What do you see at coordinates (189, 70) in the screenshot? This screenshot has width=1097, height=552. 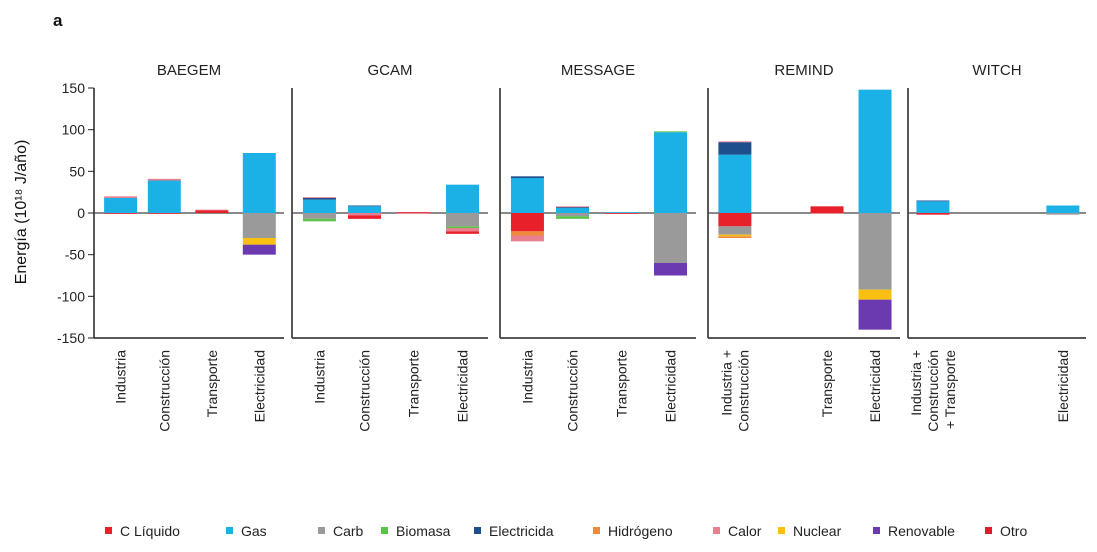 I see `panel-title: BAEGEM` at bounding box center [189, 70].